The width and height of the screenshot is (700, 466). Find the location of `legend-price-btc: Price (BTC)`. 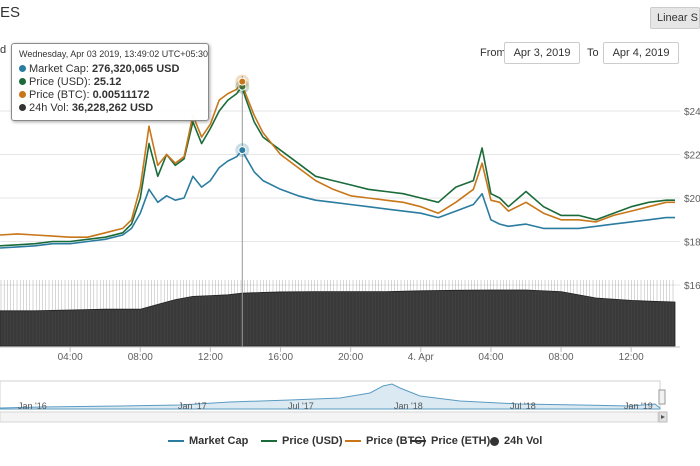

legend-price-btc: Price (BTC) is located at coordinates (385, 441).